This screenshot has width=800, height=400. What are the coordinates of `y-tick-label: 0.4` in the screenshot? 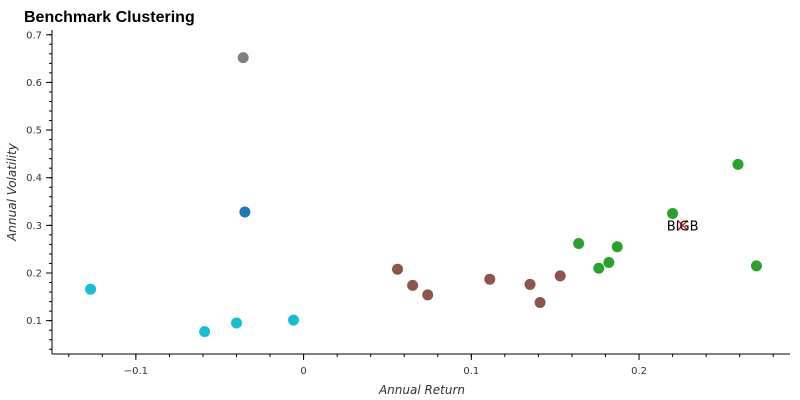 It's located at (34, 178).